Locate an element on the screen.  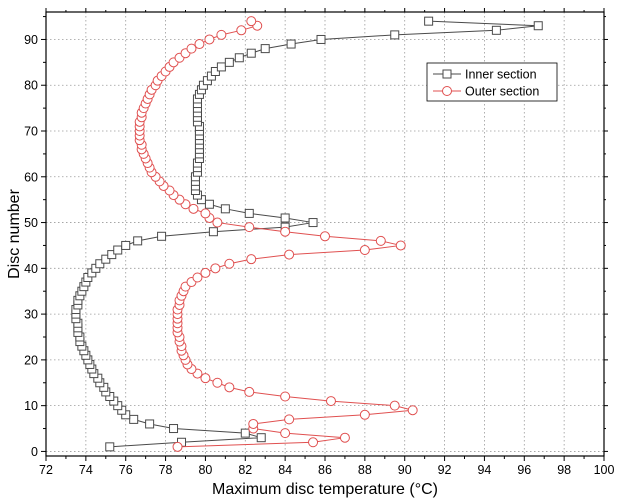
x-axis-title: Maximum disc temperature (°C) is located at coordinates (325, 489).